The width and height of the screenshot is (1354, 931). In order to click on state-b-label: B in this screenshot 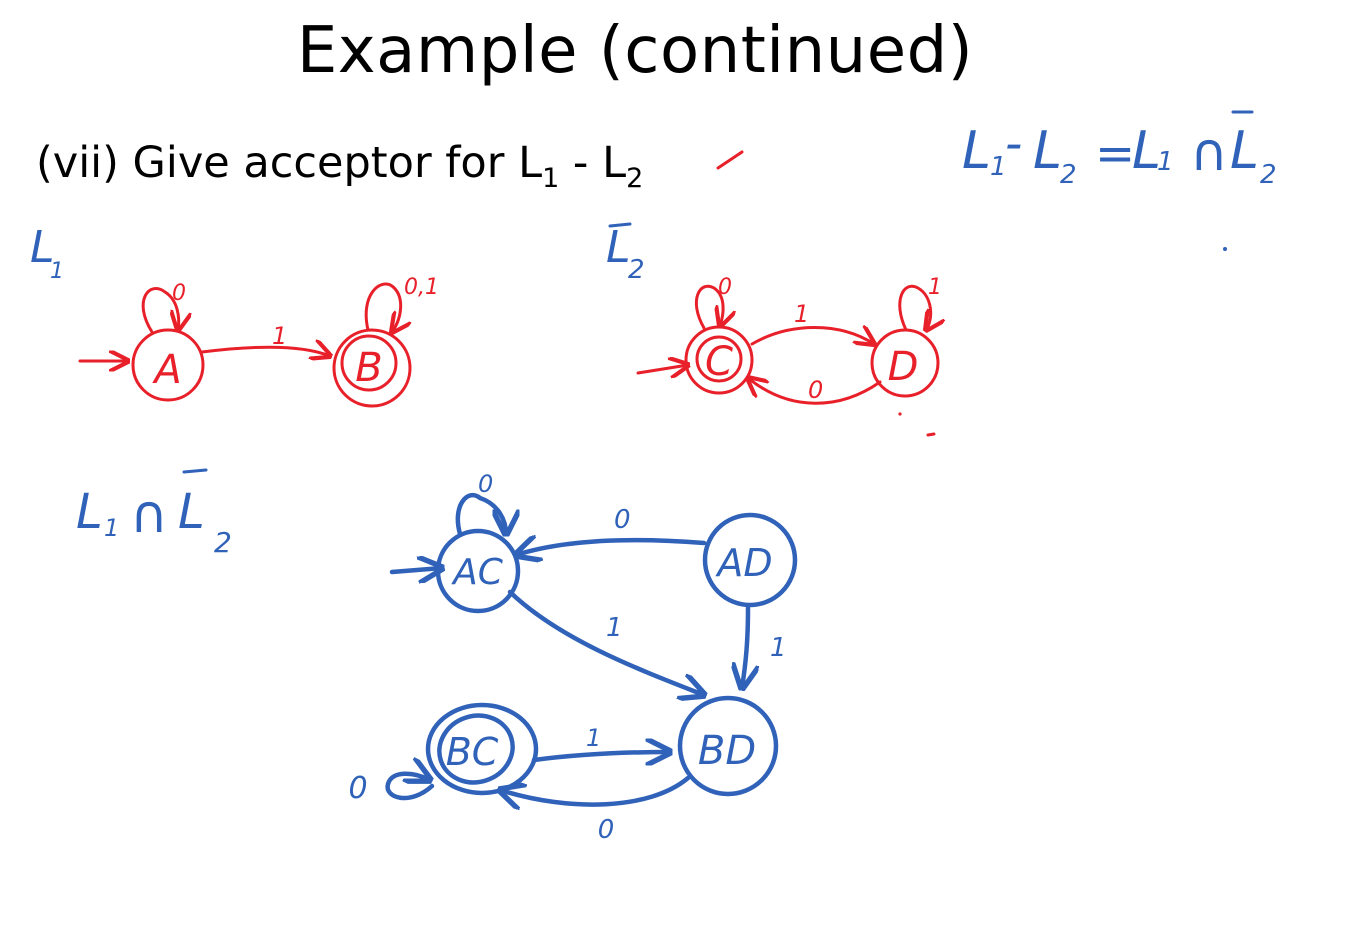, I will do `click(368, 368)`.